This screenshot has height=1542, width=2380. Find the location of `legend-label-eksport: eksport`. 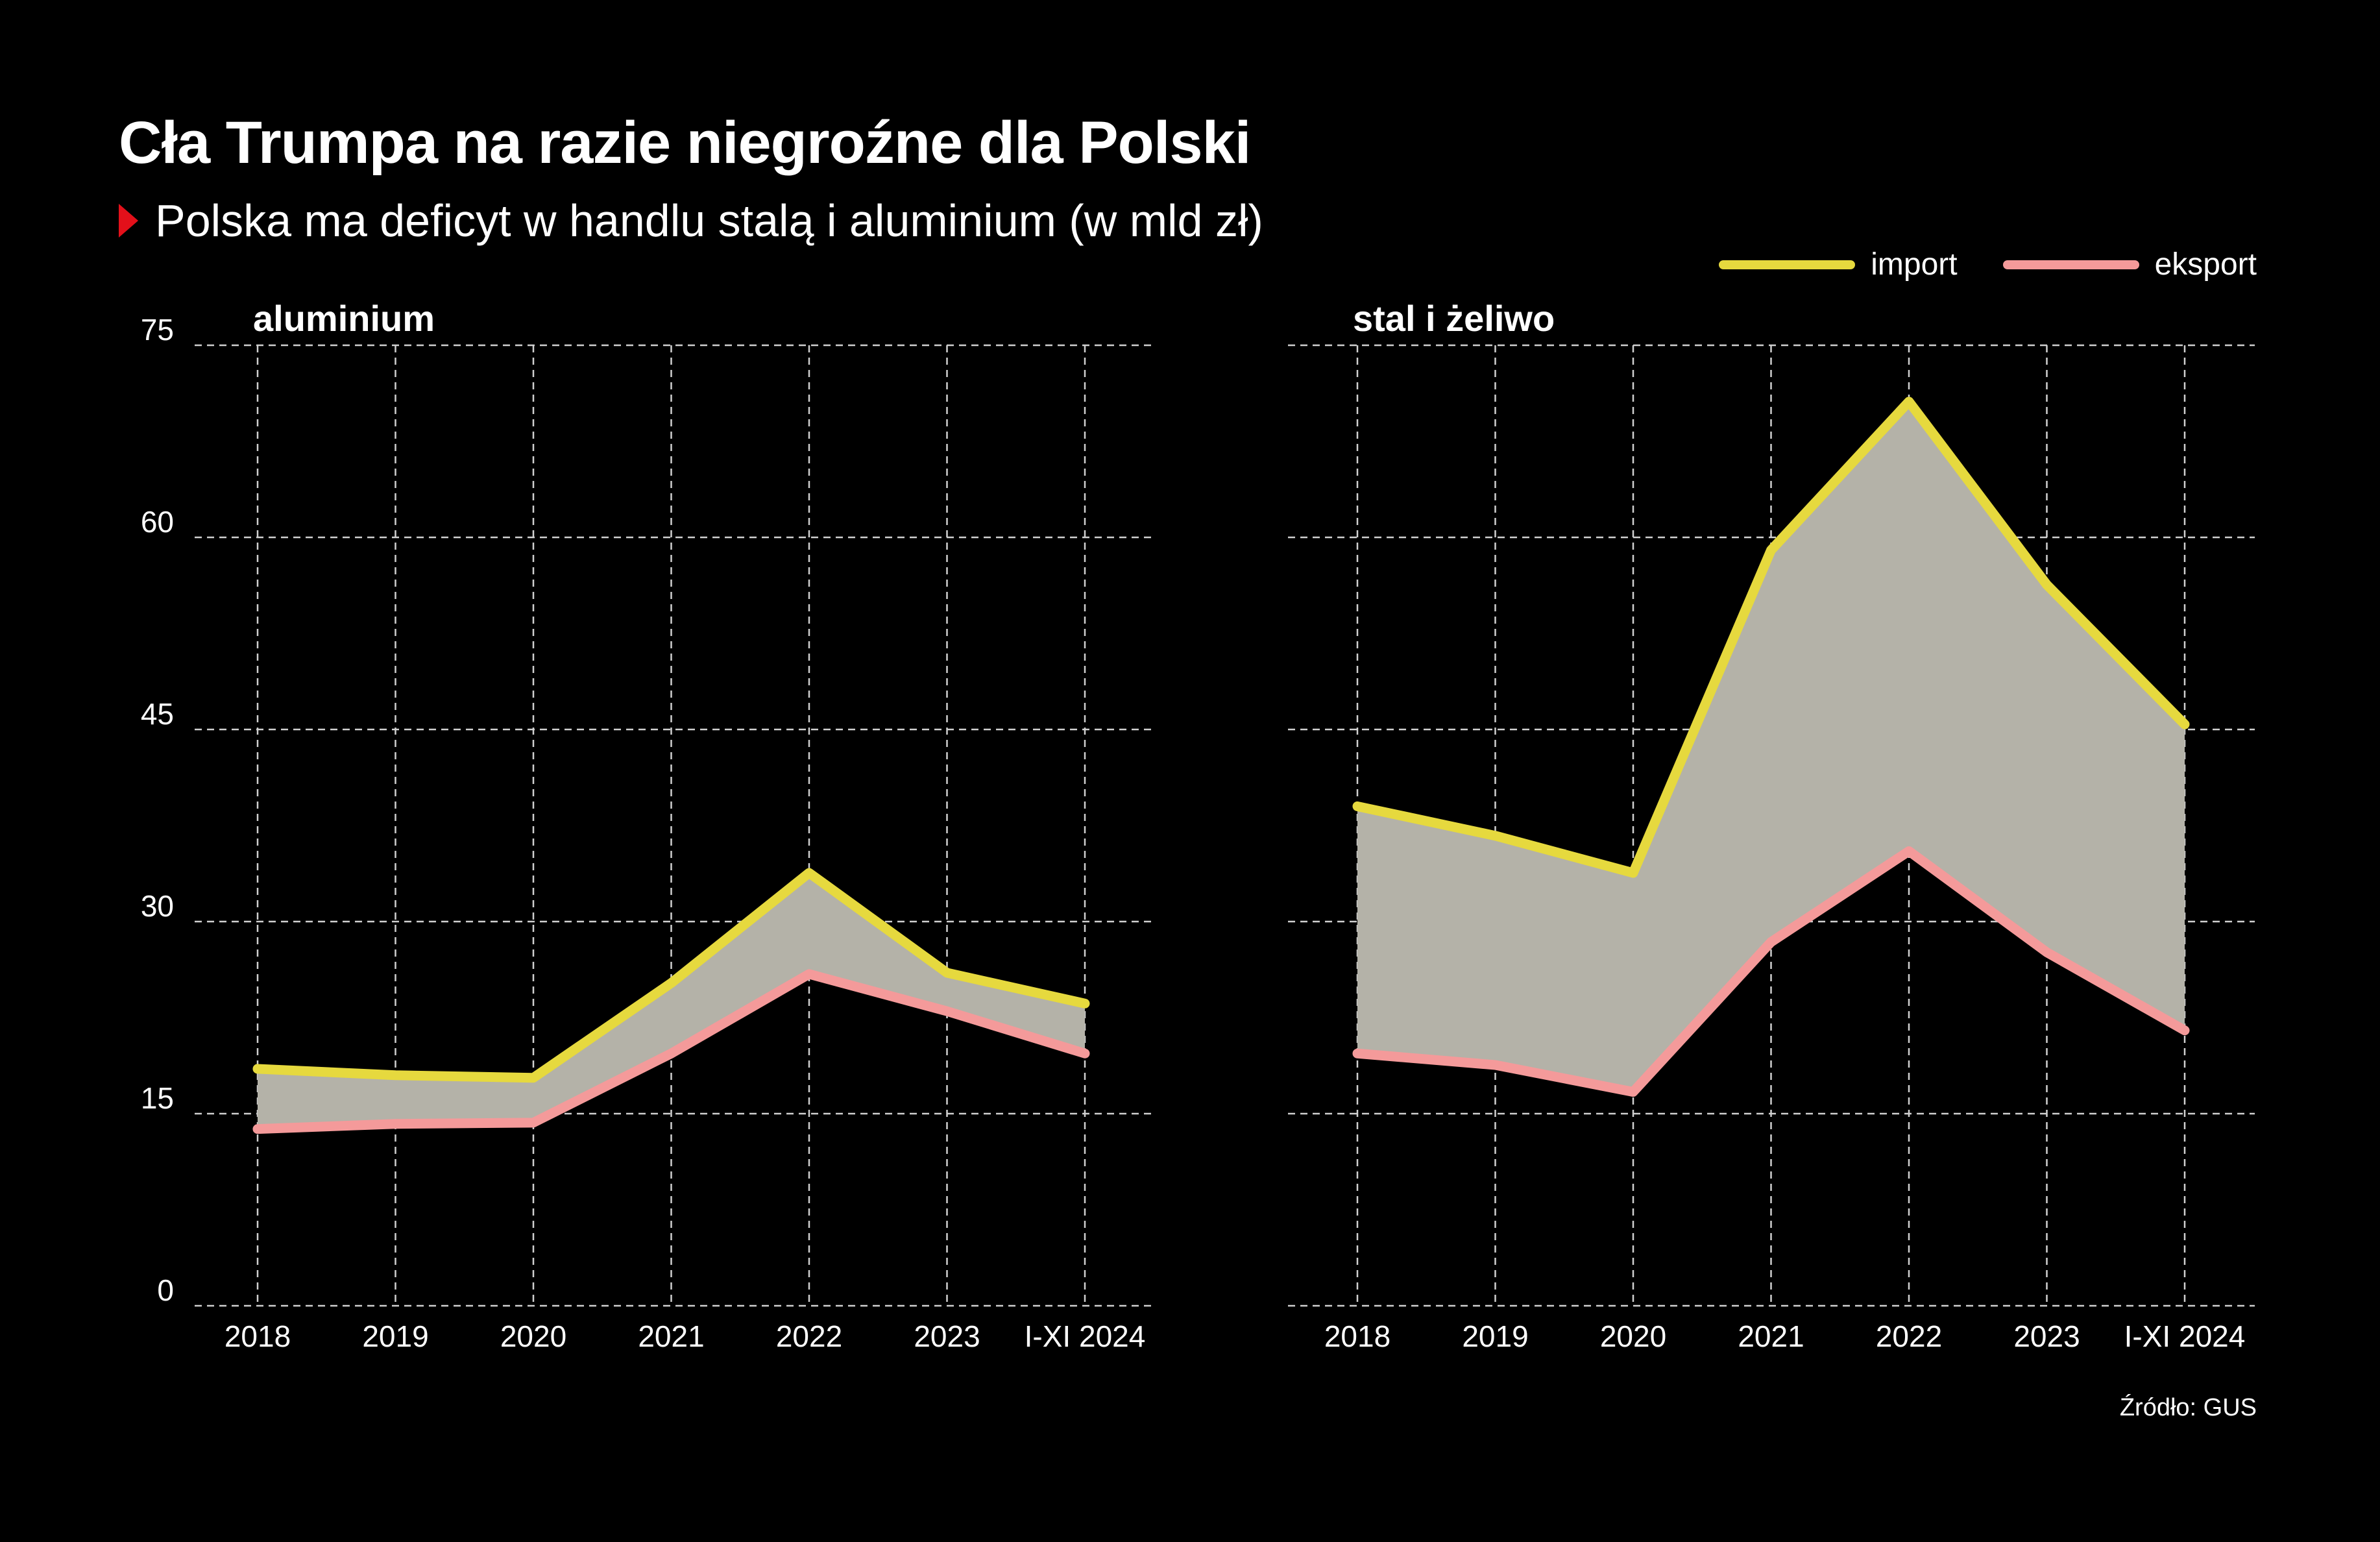

legend-label-eksport: eksport is located at coordinates (2205, 264).